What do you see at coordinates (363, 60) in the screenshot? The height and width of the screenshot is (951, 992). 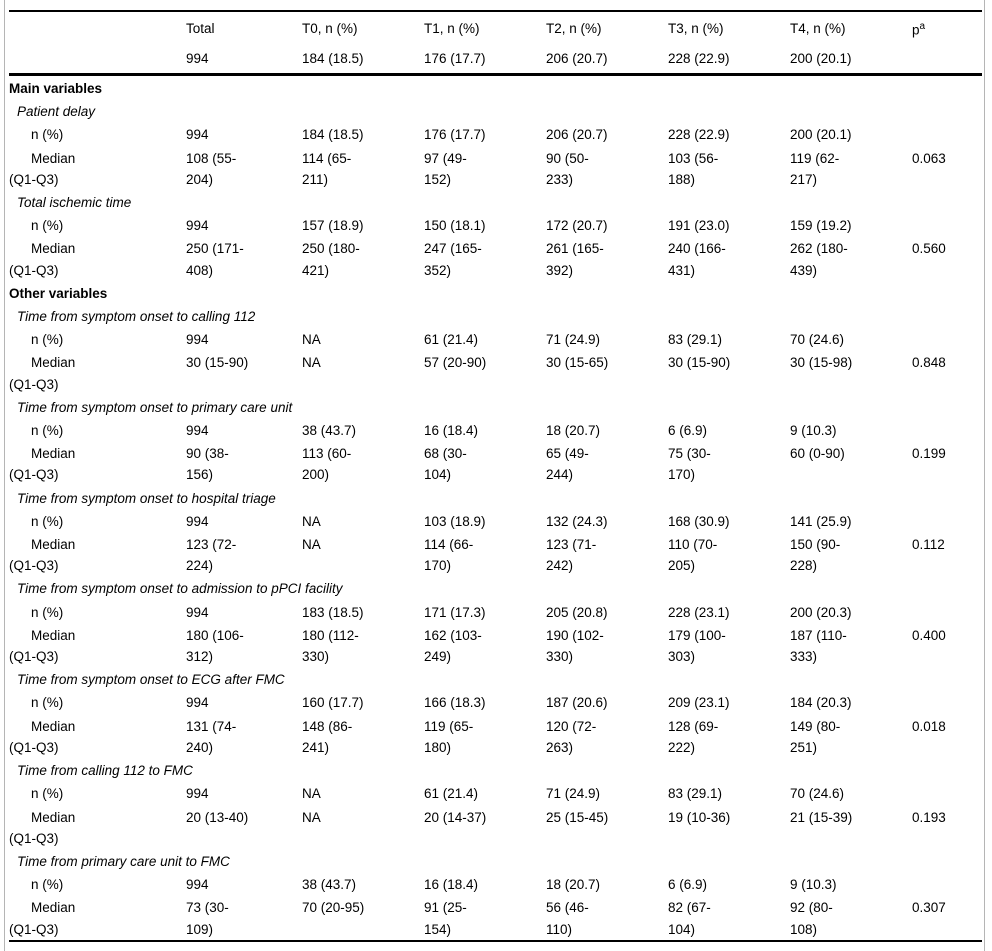 I see `counts-t0-cell: 184 (18.5)` at bounding box center [363, 60].